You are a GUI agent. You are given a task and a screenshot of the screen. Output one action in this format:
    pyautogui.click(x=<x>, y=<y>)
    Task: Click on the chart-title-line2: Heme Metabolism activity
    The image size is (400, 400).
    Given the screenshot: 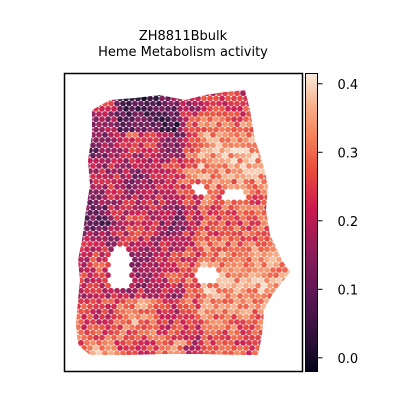 What is the action you would take?
    pyautogui.click(x=183, y=52)
    